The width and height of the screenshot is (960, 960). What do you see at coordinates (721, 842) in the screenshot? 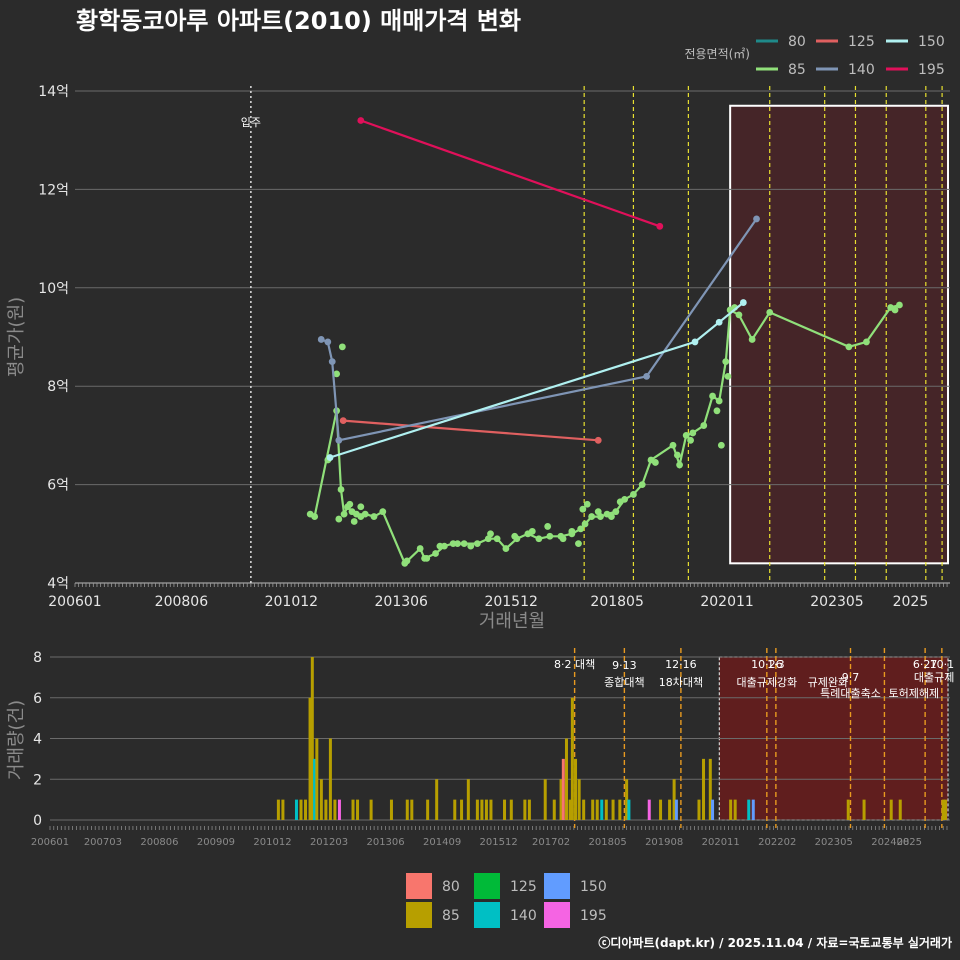
I see `x-tick-label: 202011` at bounding box center [721, 842].